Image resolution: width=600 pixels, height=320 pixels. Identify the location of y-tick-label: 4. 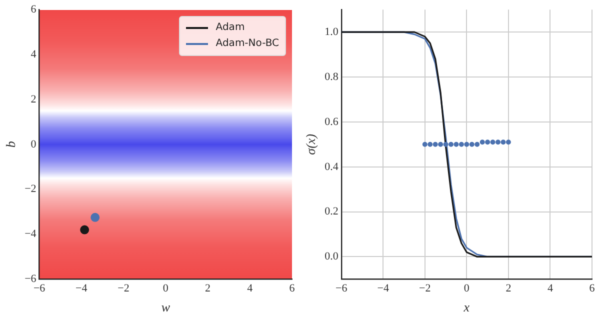
(33, 54).